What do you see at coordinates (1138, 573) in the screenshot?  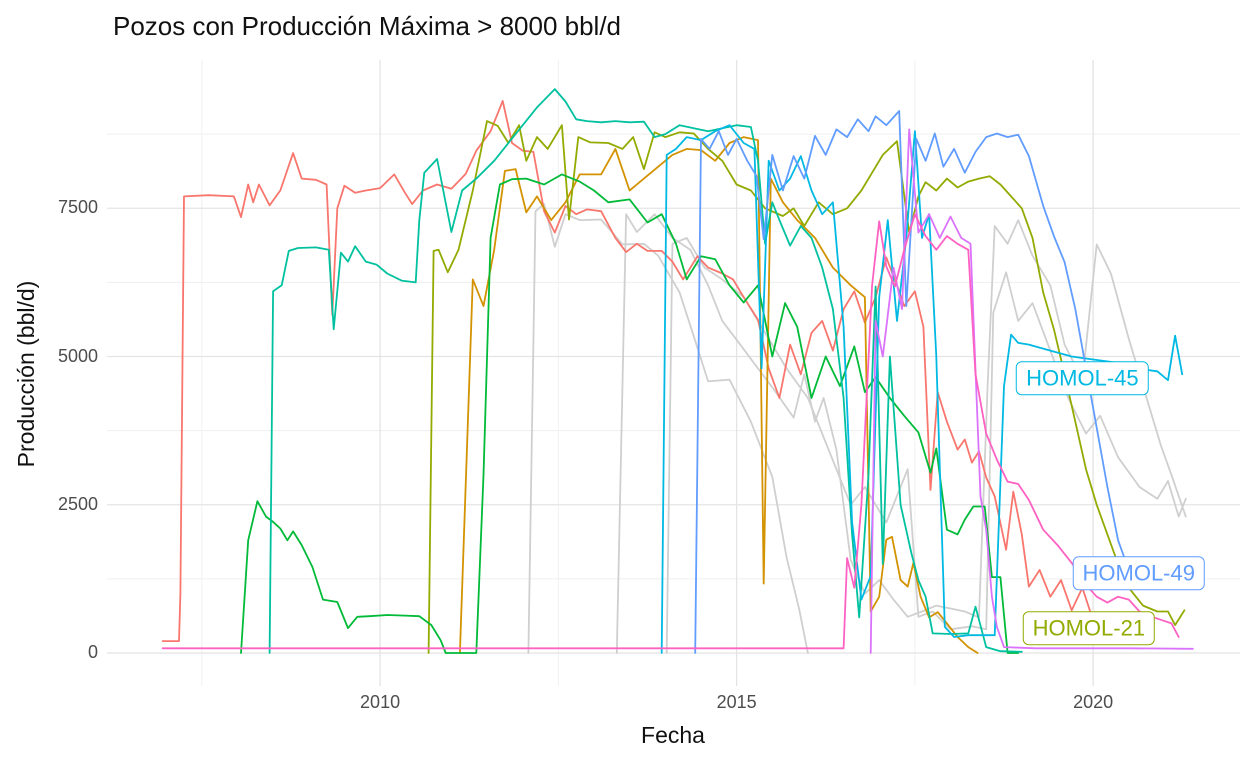 I see `well-label-homol-49: HOMOL-49` at bounding box center [1138, 573].